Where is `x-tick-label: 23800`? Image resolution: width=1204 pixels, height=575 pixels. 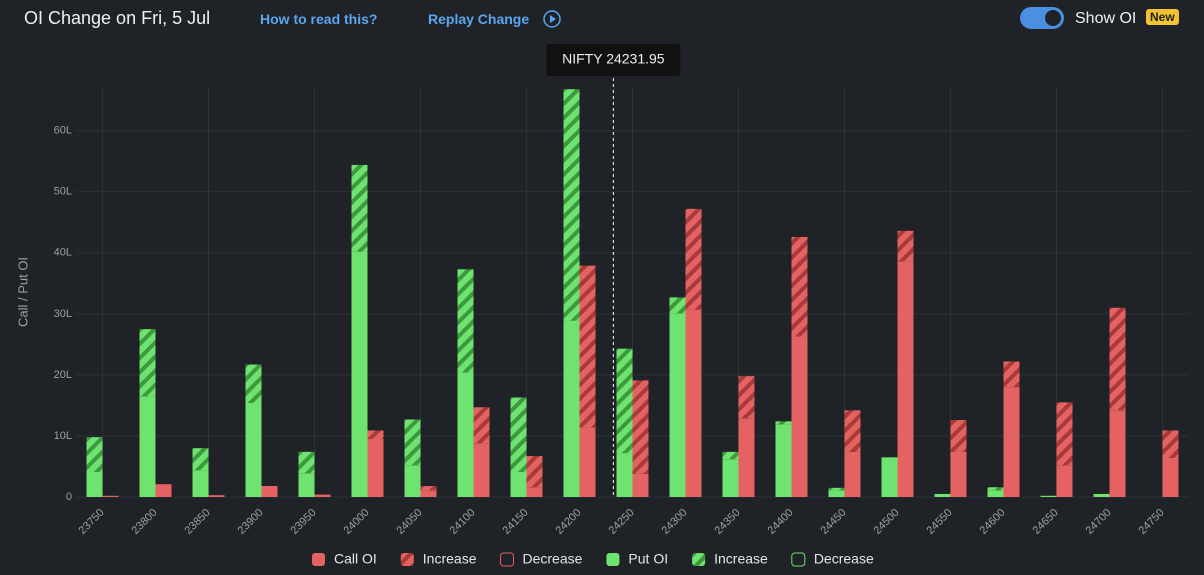
x-tick-label: 23800 is located at coordinates (145, 522).